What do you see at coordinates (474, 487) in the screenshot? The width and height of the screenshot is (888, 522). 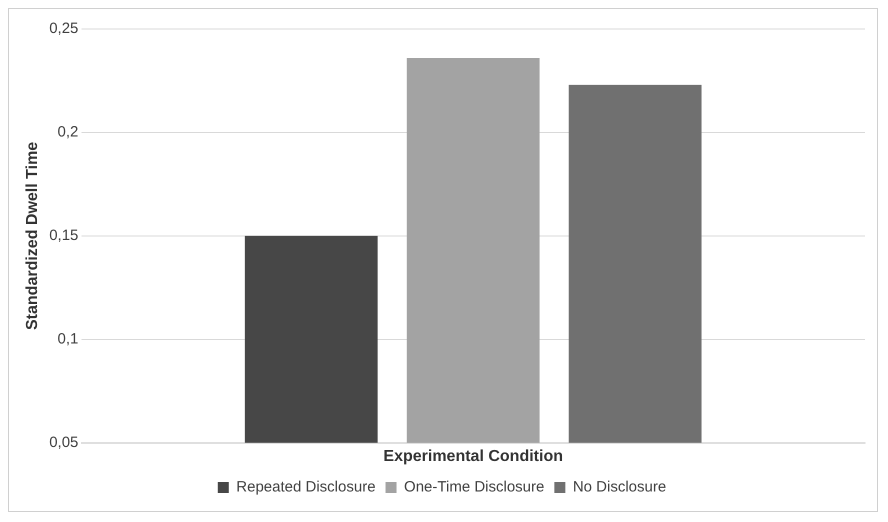 I see `legend-label: One-Time Disclosure` at bounding box center [474, 487].